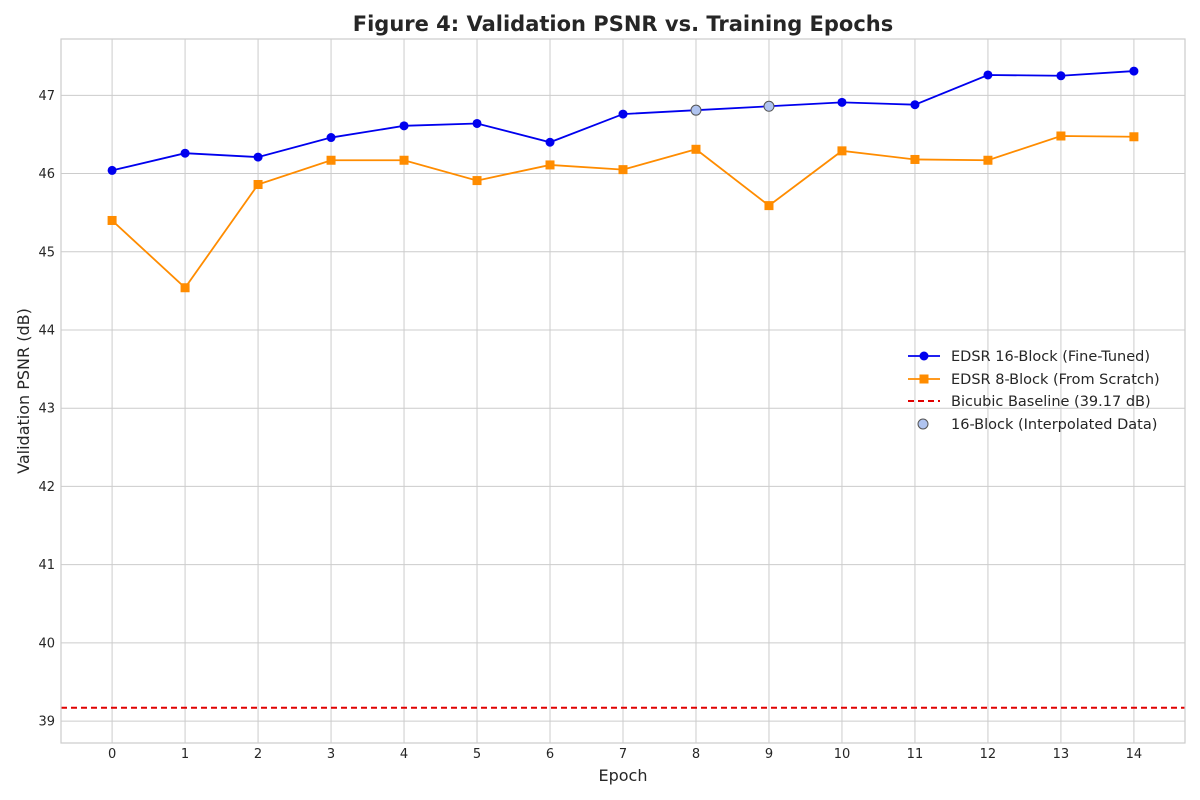  I want to click on y-axis-label: Validation PSNR (dB), so click(23, 391).